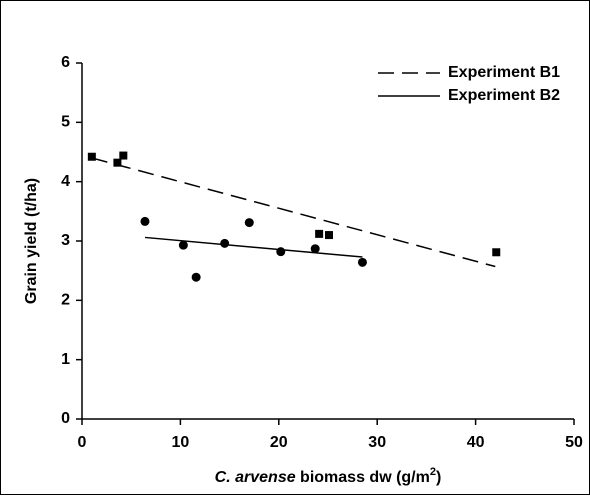  What do you see at coordinates (504, 72) in the screenshot?
I see `legend-label: Experiment B1` at bounding box center [504, 72].